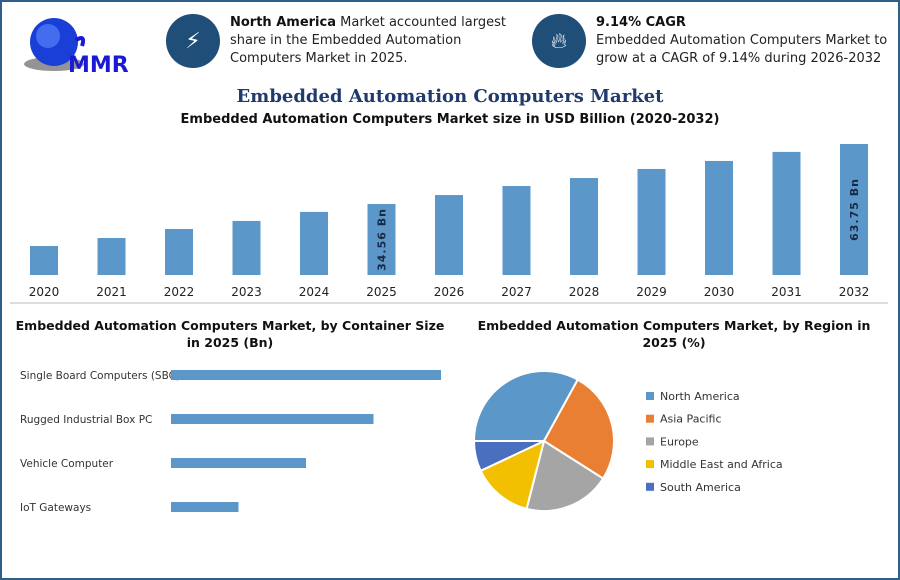 The width and height of the screenshot is (900, 580). Describe the element at coordinates (179, 292) in the screenshot. I see `x-tick-label: 2022` at that location.